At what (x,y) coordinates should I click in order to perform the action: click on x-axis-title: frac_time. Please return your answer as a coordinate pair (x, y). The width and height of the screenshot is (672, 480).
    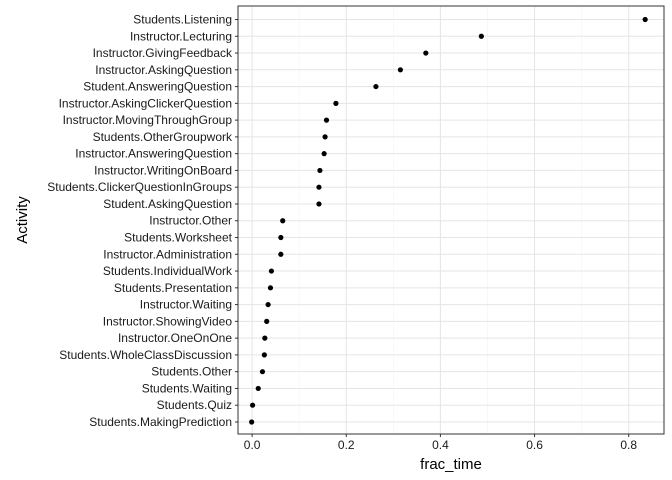
    Looking at the image, I should click on (451, 464).